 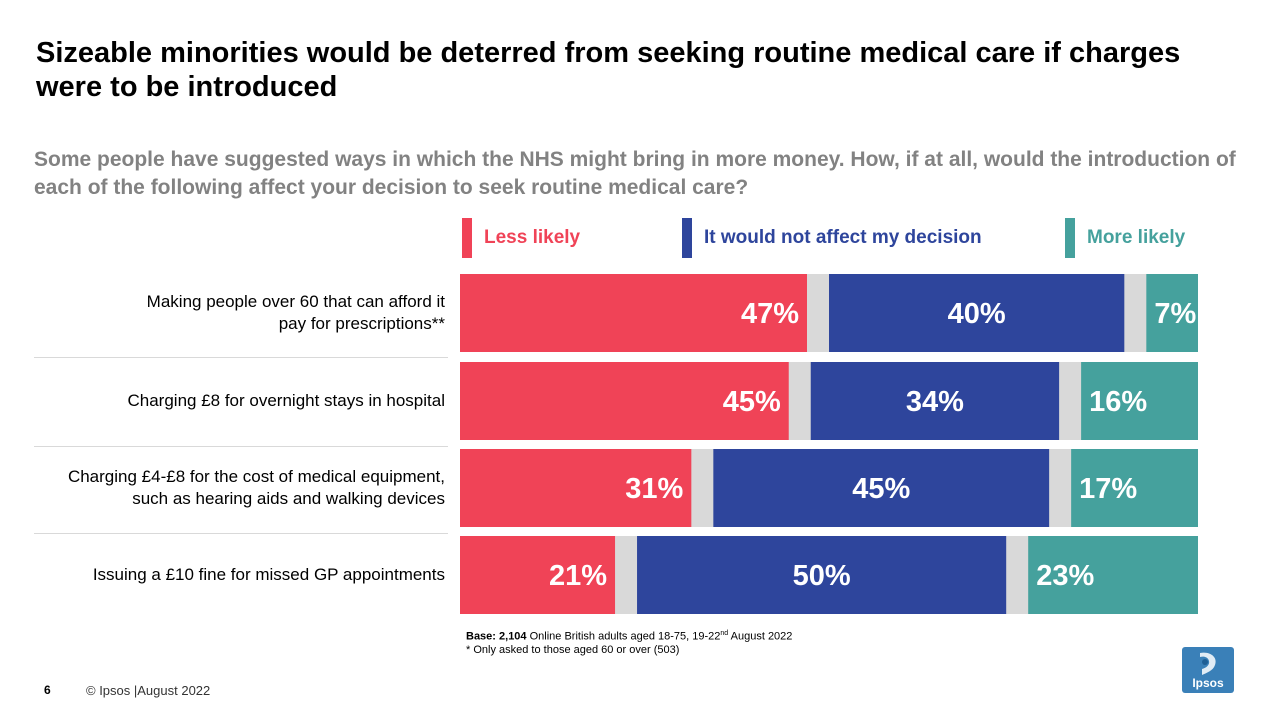 What do you see at coordinates (496, 636) in the screenshot?
I see `base-label: Base: 2,104` at bounding box center [496, 636].